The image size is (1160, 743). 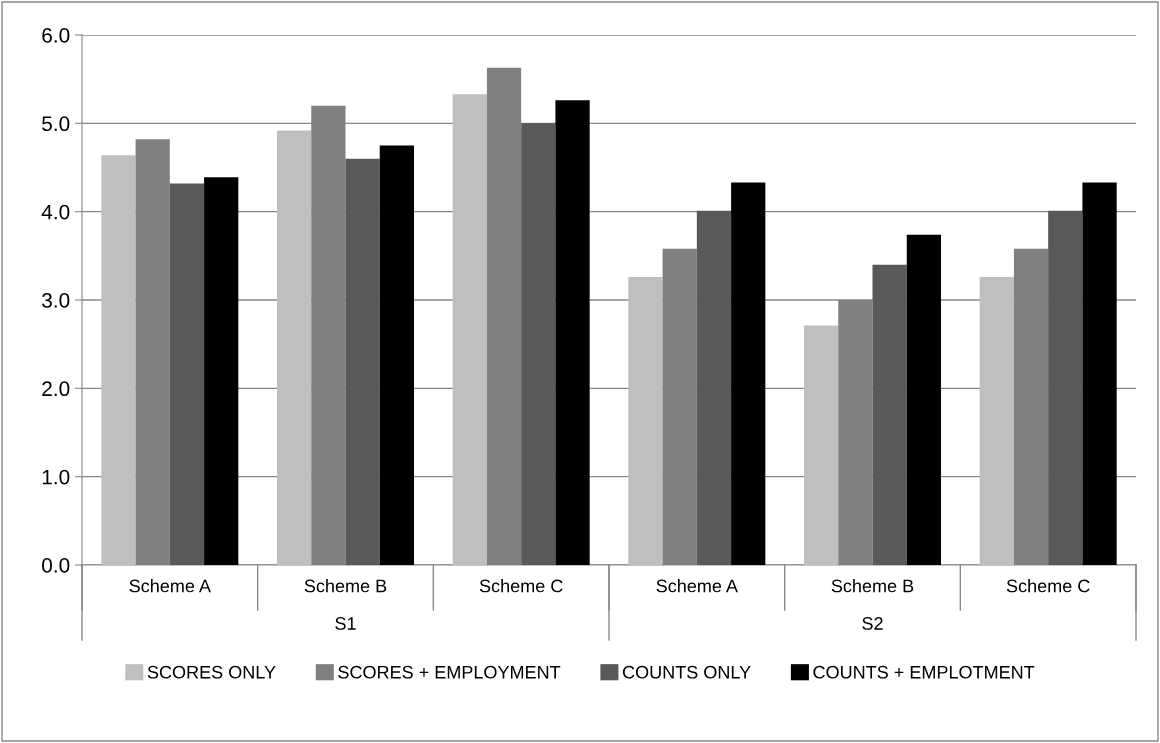 I want to click on legend-label: SCORES + EMPLOYMENT, so click(x=449, y=672).